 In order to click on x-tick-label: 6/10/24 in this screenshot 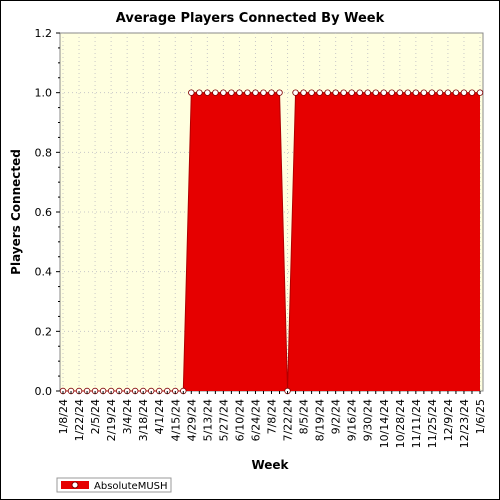, I will do `click(239, 420)`.